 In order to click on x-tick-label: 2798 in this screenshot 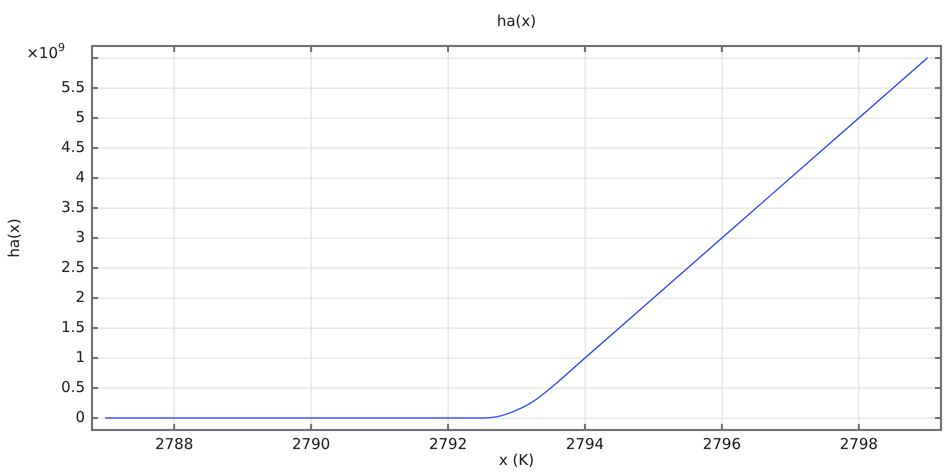, I will do `click(859, 443)`.